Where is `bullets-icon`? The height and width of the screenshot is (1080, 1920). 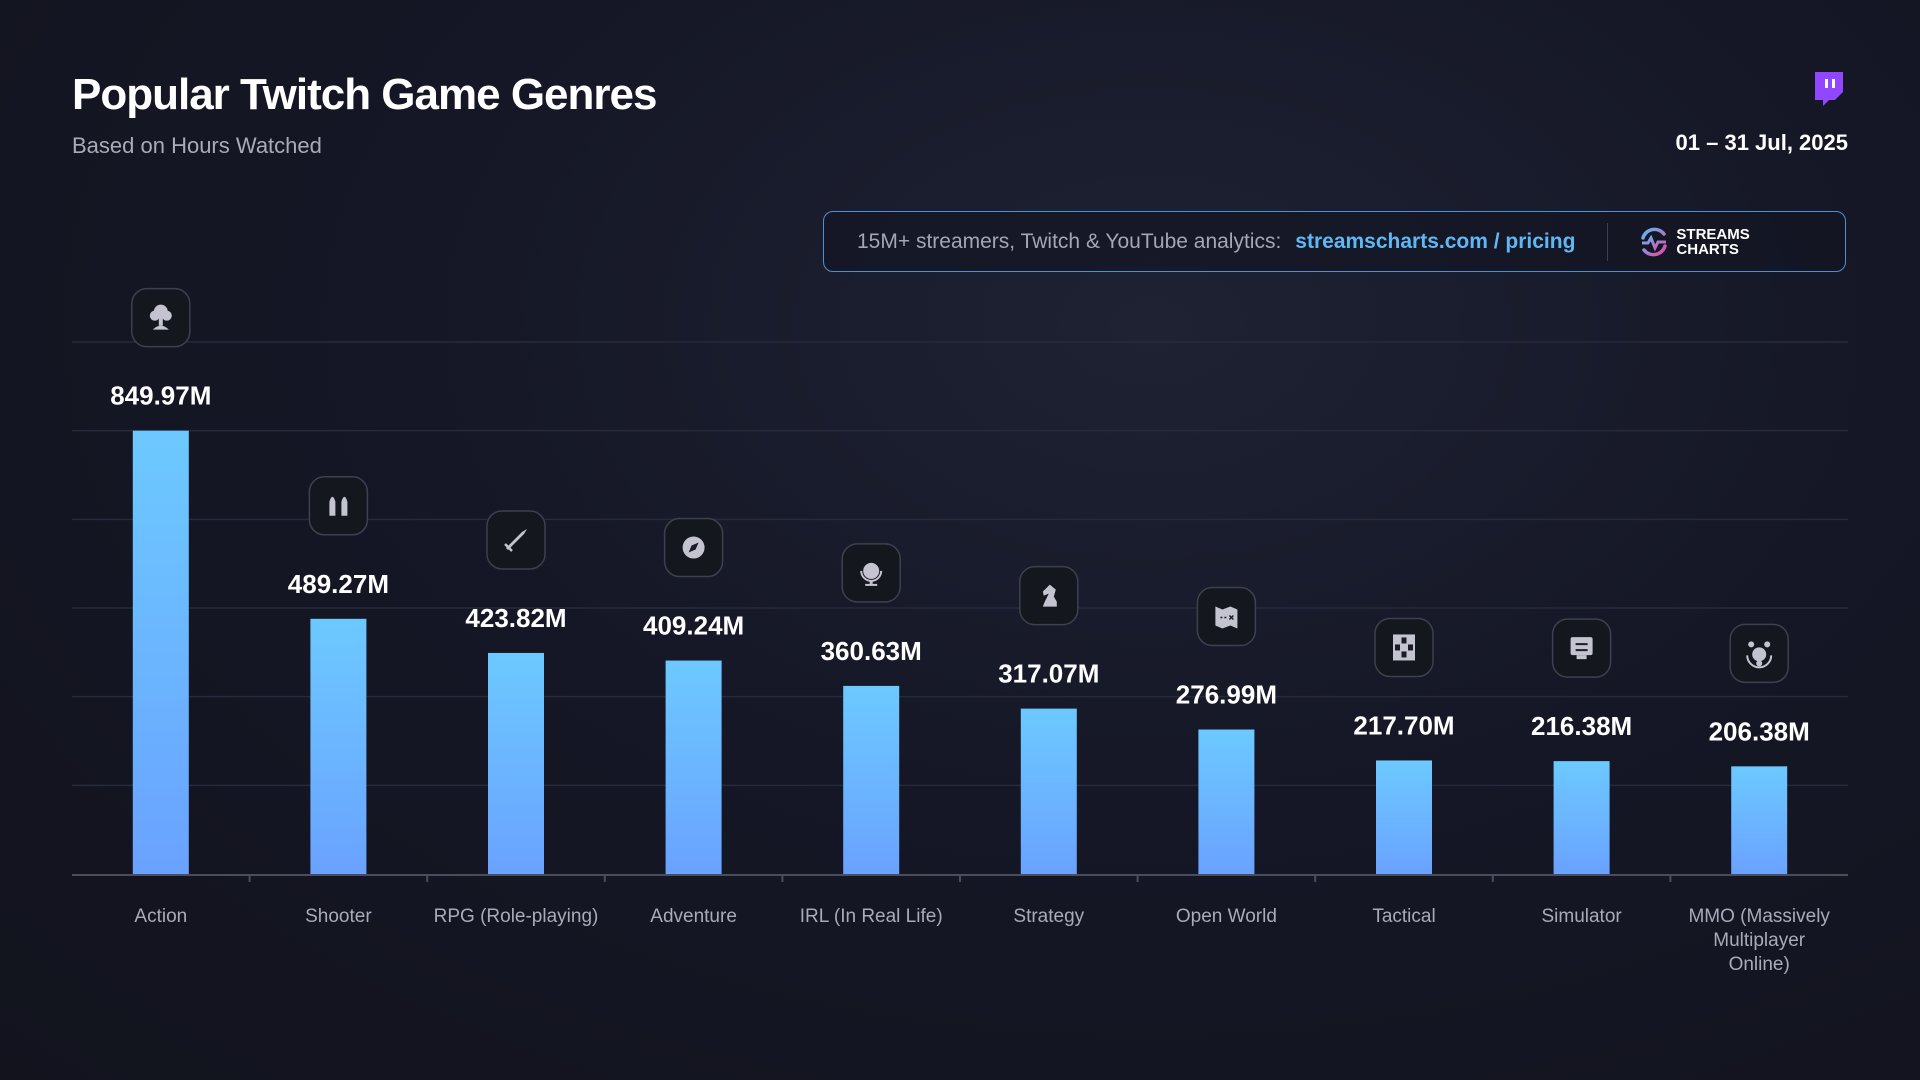 bullets-icon is located at coordinates (338, 506).